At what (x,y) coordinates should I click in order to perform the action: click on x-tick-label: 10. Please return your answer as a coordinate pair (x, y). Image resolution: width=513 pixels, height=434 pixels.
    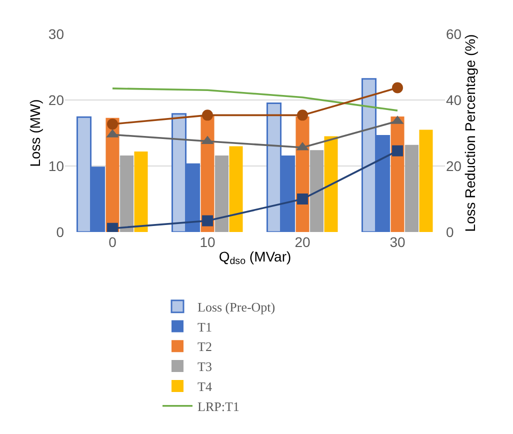
    Looking at the image, I should click on (208, 242).